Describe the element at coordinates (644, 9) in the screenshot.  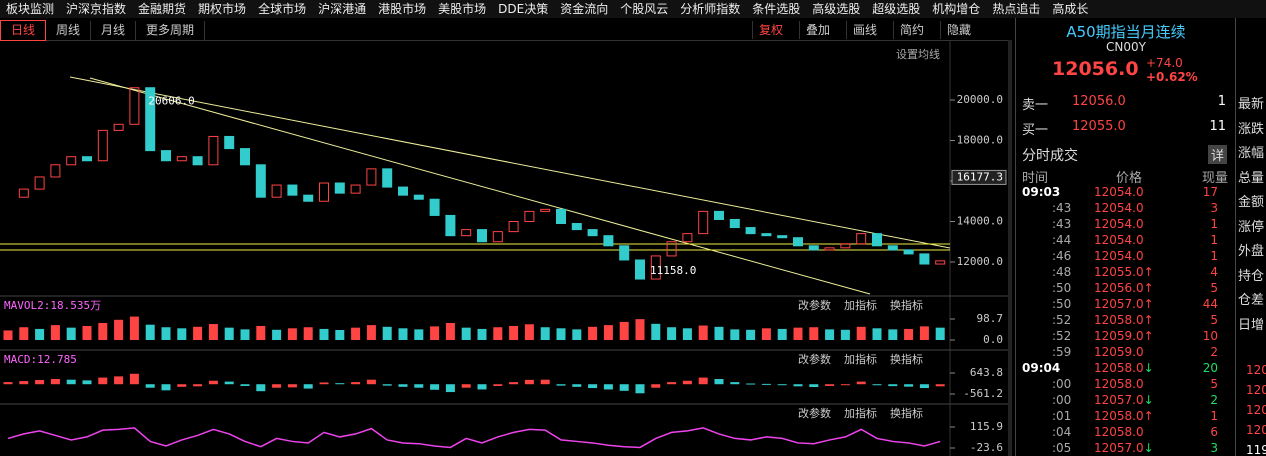
I see `menu-item: 个股风云` at that location.